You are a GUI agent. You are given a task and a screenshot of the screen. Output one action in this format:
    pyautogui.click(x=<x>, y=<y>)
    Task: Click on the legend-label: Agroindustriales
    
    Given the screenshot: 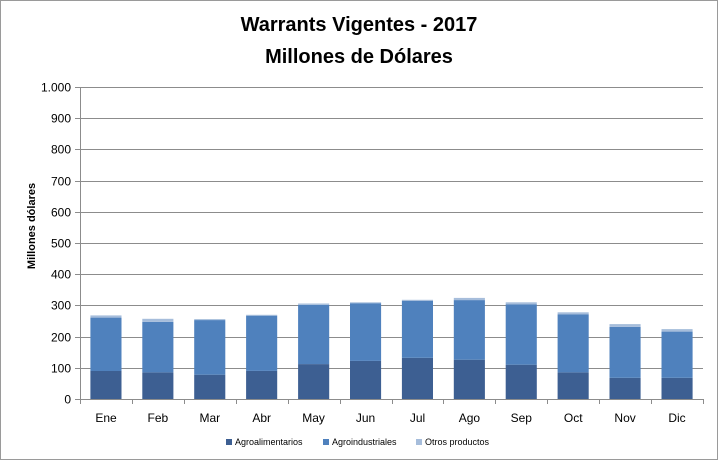 What is the action you would take?
    pyautogui.click(x=364, y=442)
    